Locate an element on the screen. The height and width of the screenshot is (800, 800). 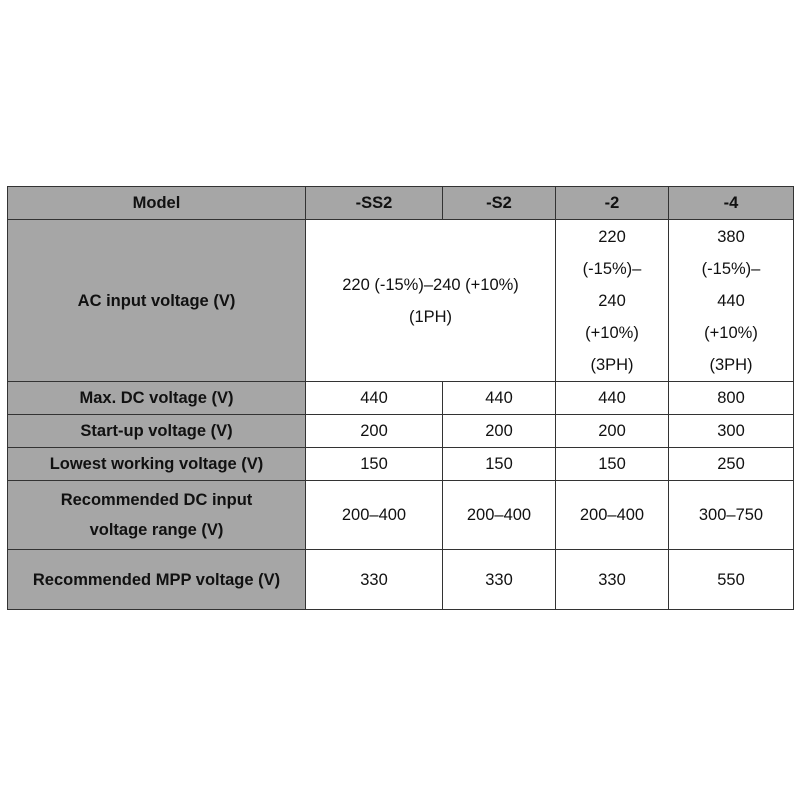
ac-input-model-4: 380 (-15%)– 440 (+10%) (3PH) is located at coordinates (731, 300).